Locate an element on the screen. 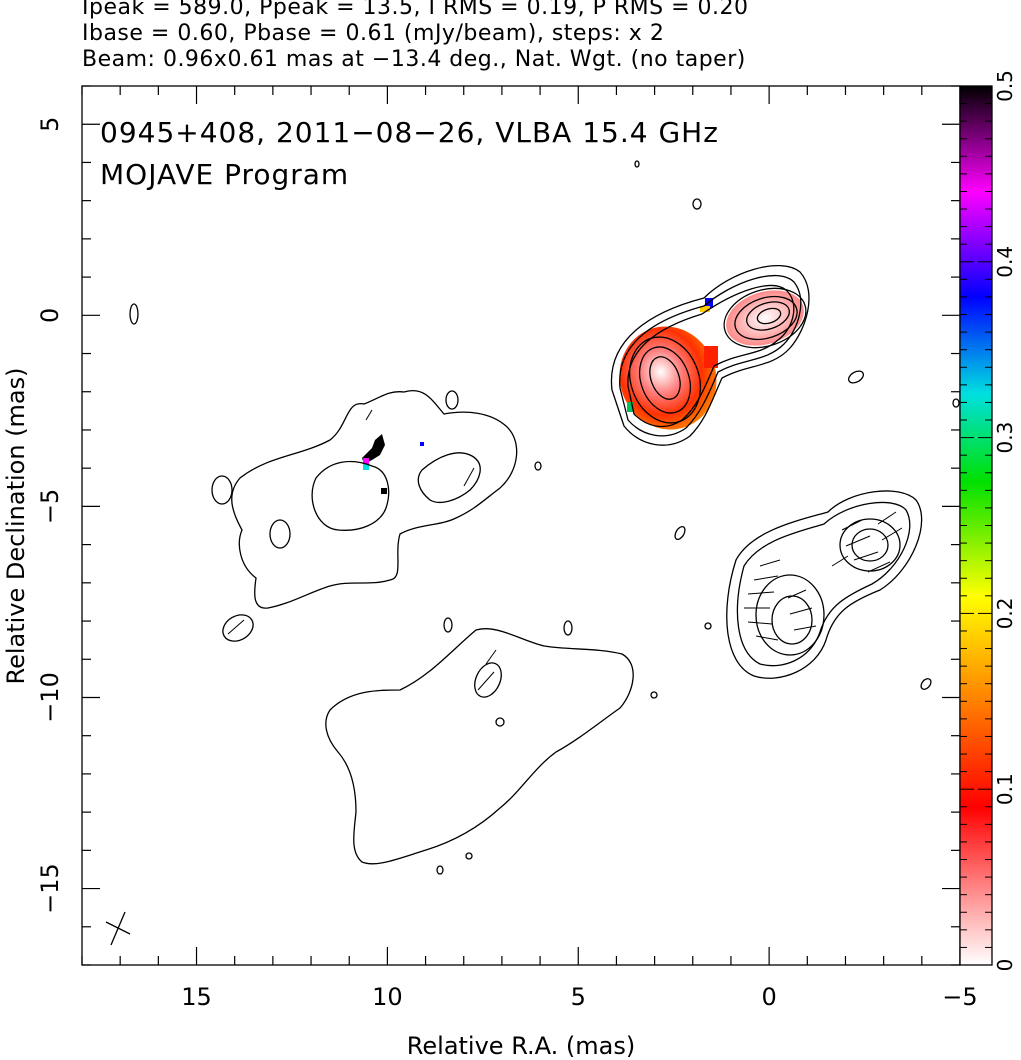 This screenshot has height=1060, width=1021. y-tick-label: −15 is located at coordinates (50, 888).